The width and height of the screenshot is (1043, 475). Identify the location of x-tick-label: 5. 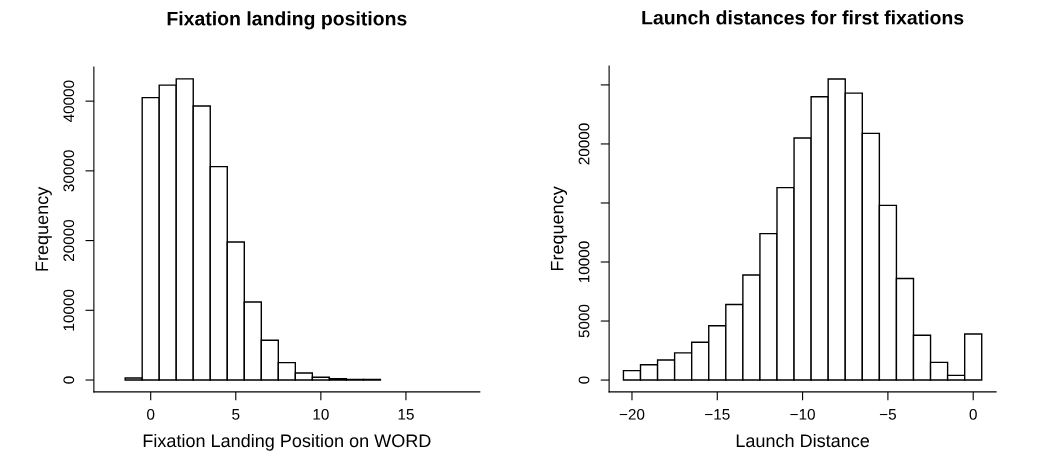
(236, 414).